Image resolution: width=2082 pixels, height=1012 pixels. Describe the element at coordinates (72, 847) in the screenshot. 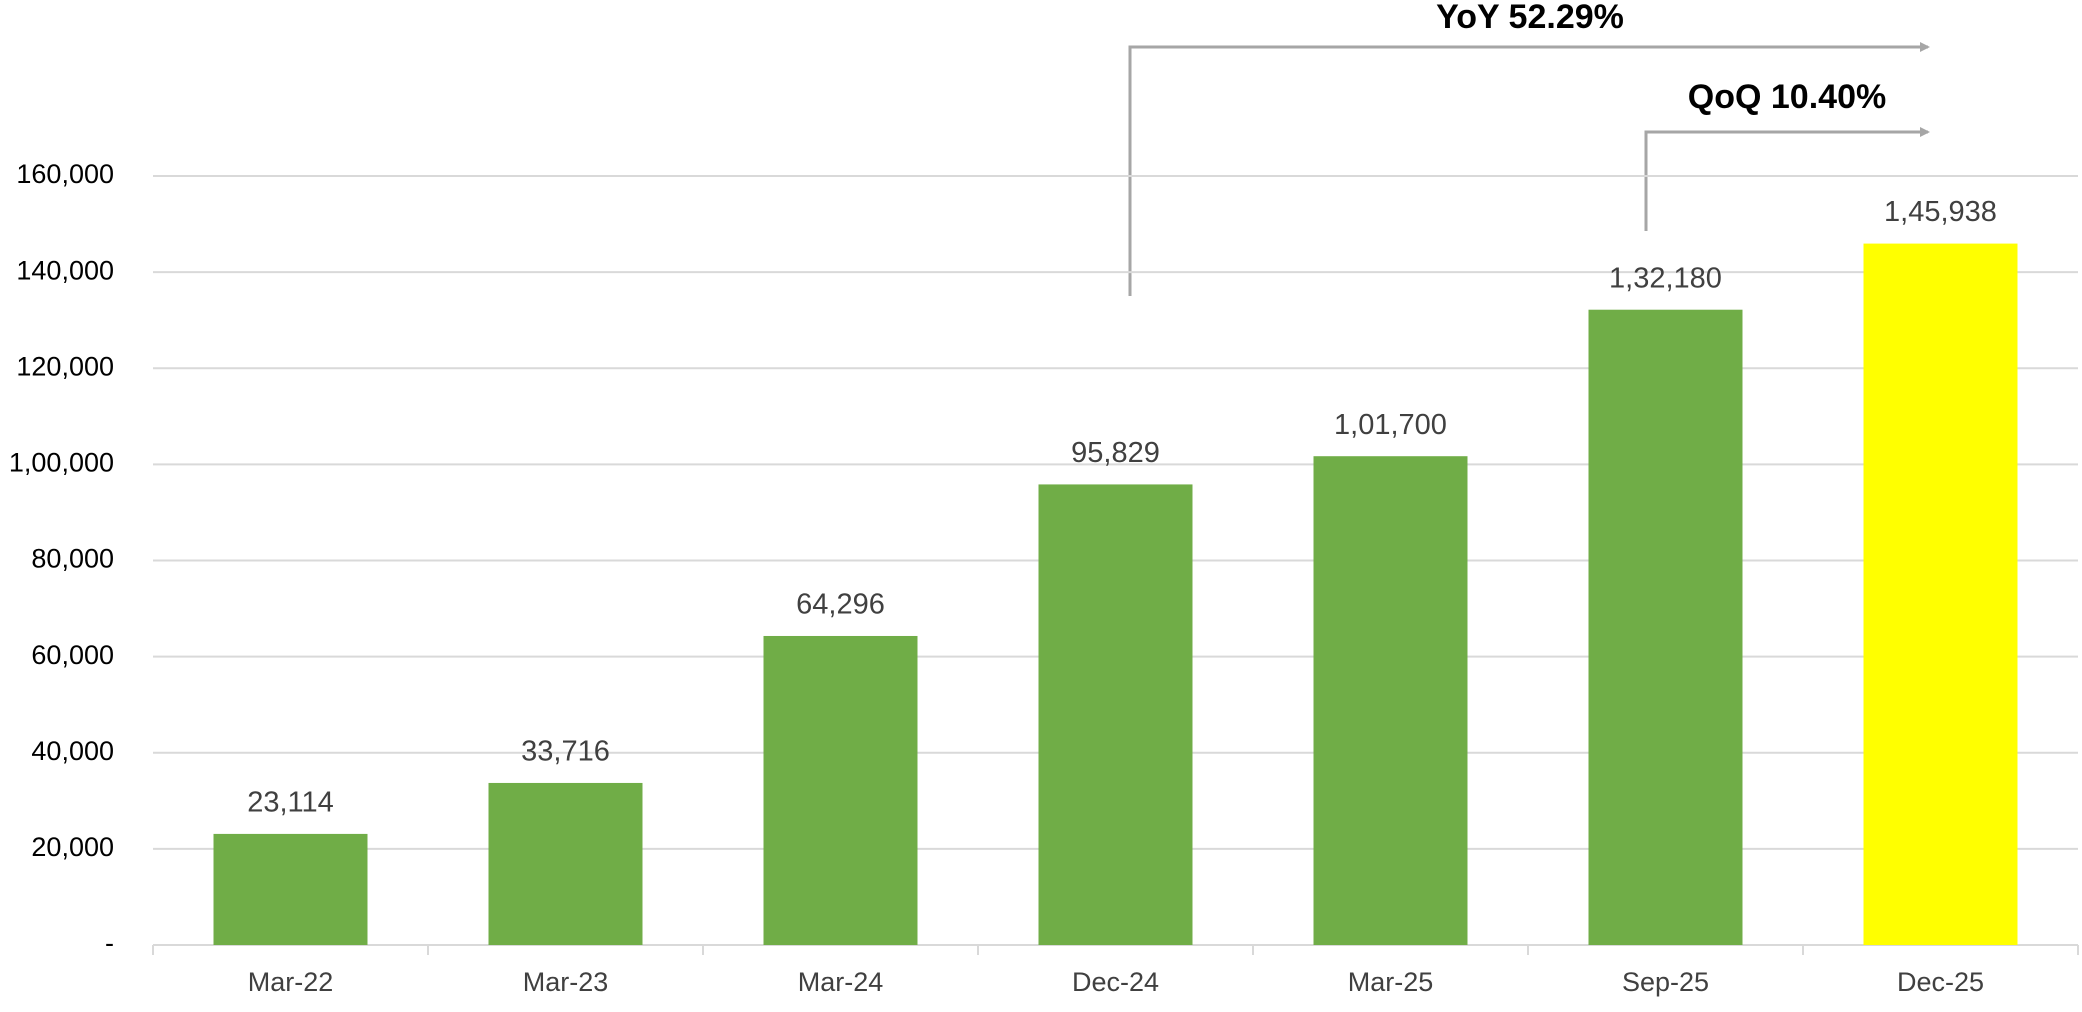

I see `y-tick-label: 20,000` at that location.